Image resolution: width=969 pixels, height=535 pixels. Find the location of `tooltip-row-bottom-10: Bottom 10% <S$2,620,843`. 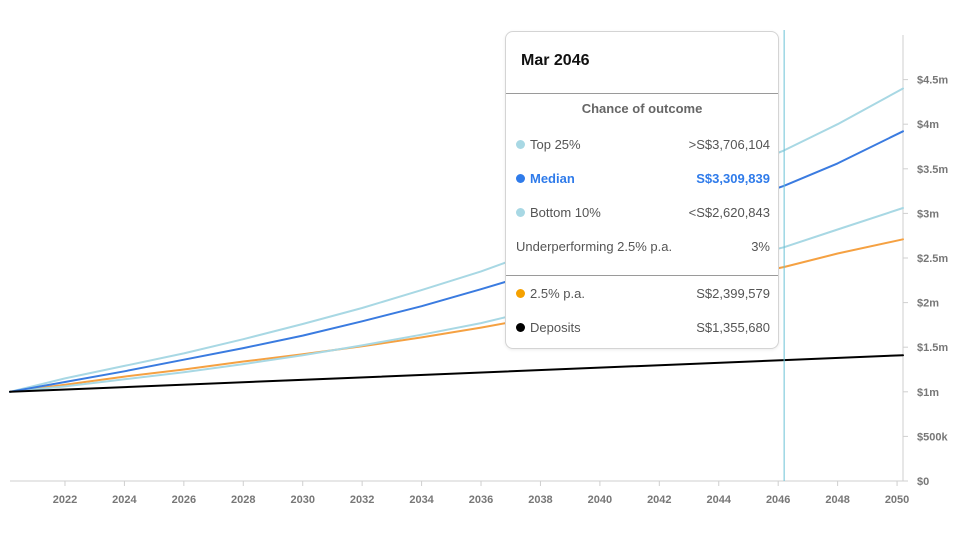

tooltip-row-bottom-10: Bottom 10% <S$2,620,843 is located at coordinates (643, 213).